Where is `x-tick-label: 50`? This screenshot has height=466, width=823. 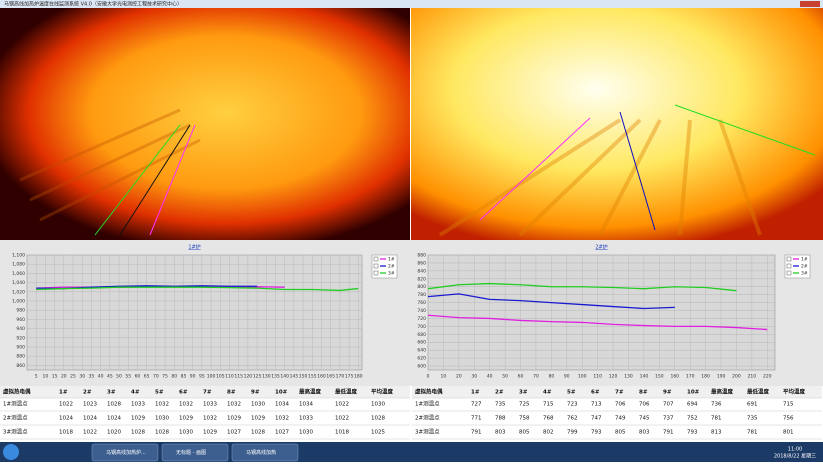
x-tick-label: 50 is located at coordinates (505, 377).